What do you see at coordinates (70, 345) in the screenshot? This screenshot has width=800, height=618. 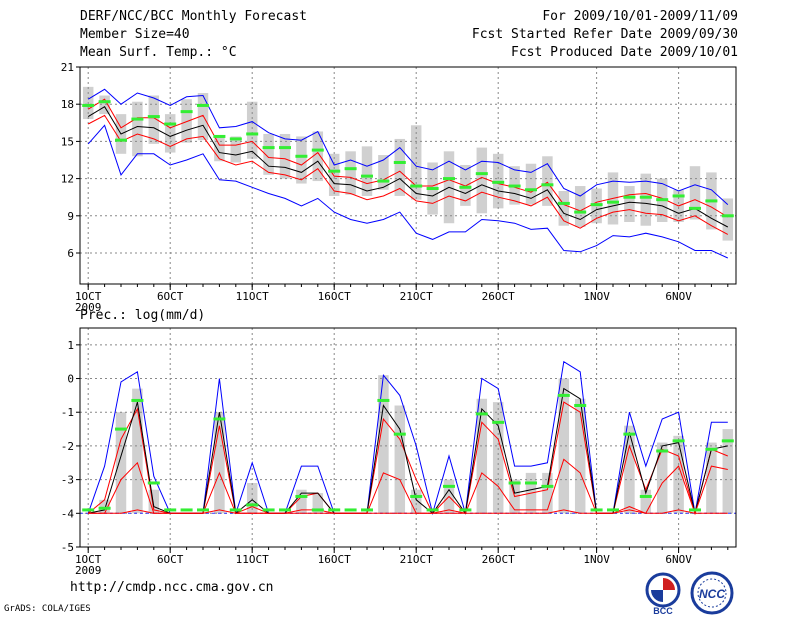 I see `y-tick-label: 1` at bounding box center [70, 345].